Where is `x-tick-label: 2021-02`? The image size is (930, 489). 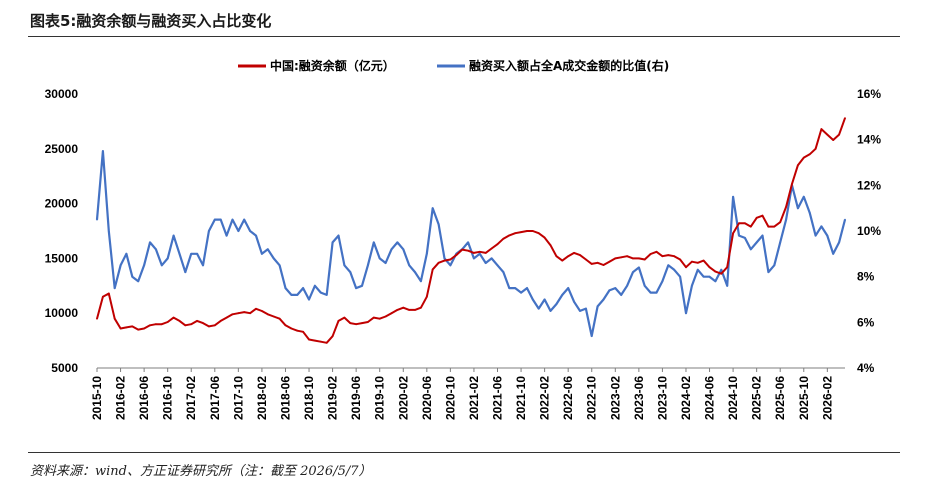
x-tick-label: 2021-02 is located at coordinates (474, 398).